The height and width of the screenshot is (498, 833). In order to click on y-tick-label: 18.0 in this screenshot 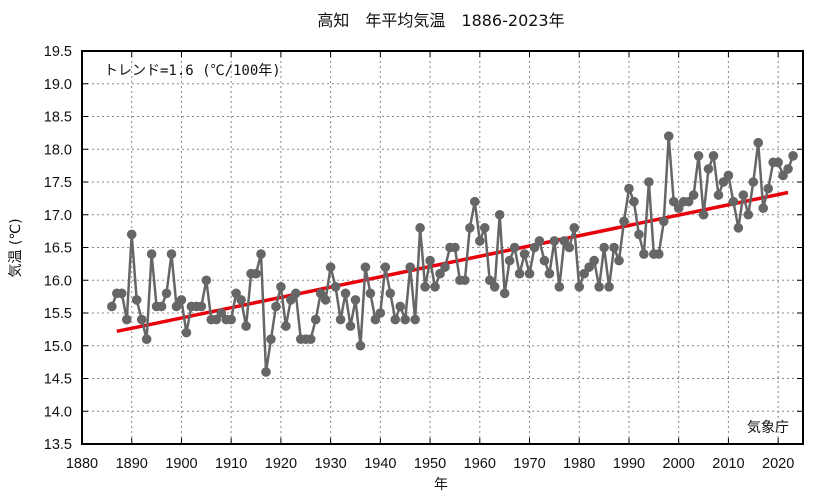, I will do `click(58, 150)`.